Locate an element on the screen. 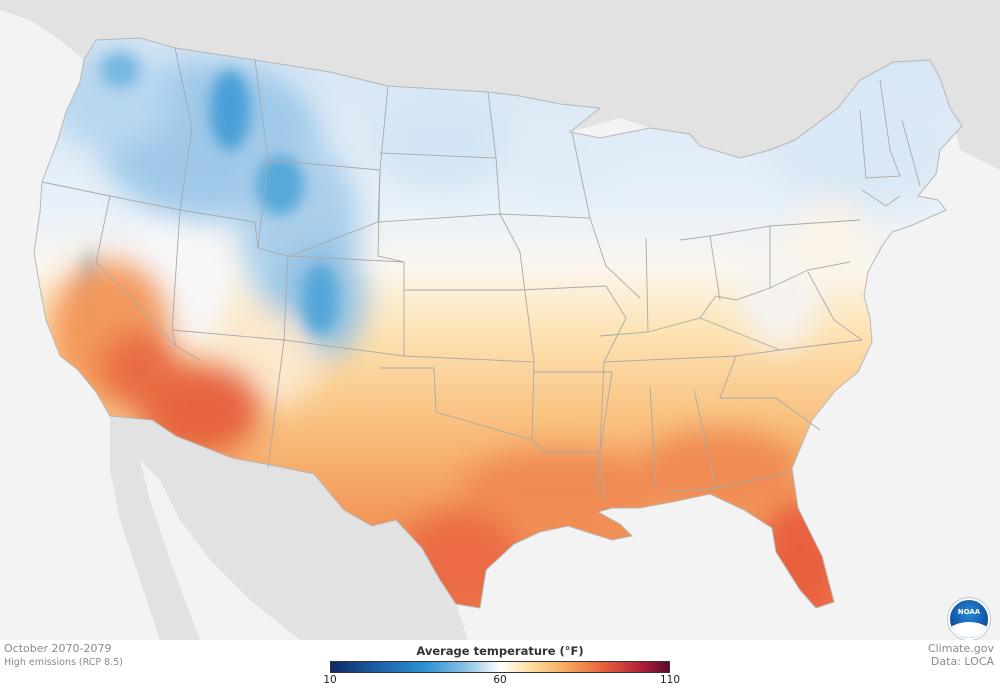 The width and height of the screenshot is (1000, 690). temperature-legend: Average temperature (°F) 10 60 110 is located at coordinates (501, 665).